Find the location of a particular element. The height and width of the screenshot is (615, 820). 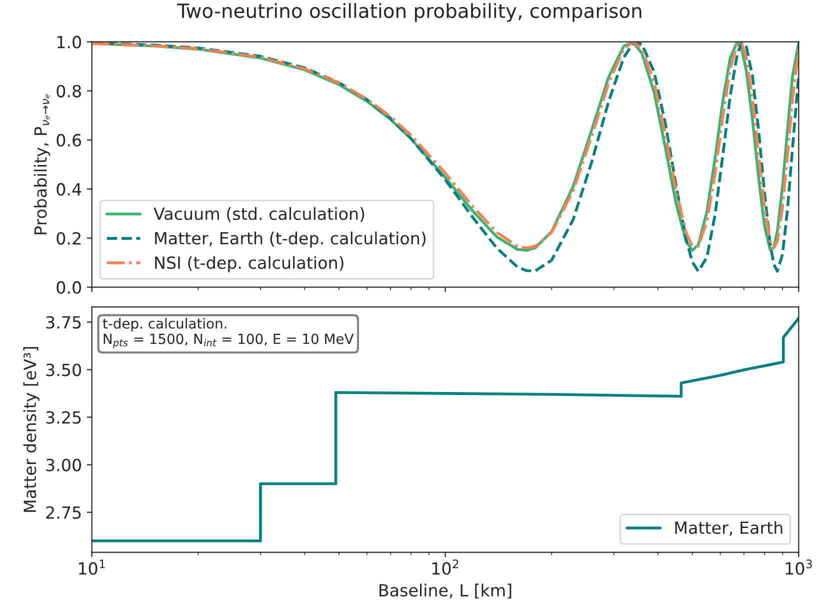

legend-label: Matter, Earth is located at coordinates (728, 528).